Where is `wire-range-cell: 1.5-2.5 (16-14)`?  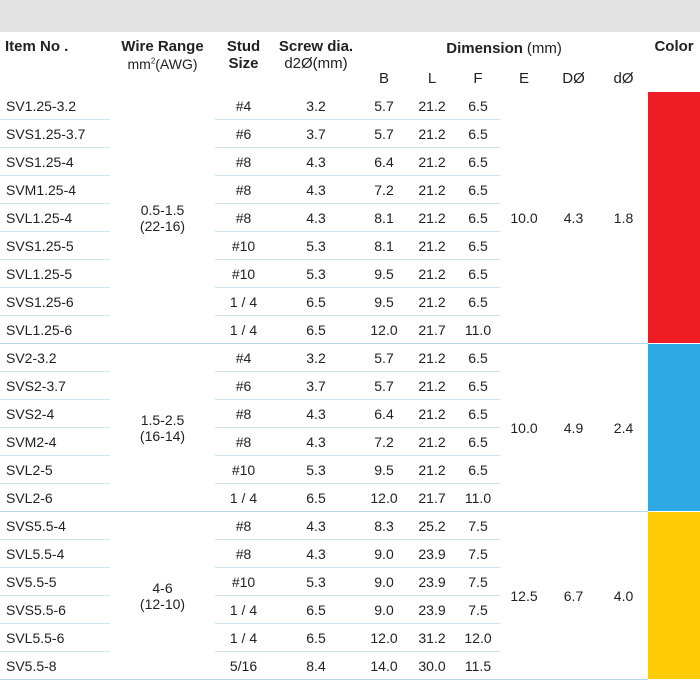
wire-range-cell: 1.5-2.5 (16-14) is located at coordinates (162, 427).